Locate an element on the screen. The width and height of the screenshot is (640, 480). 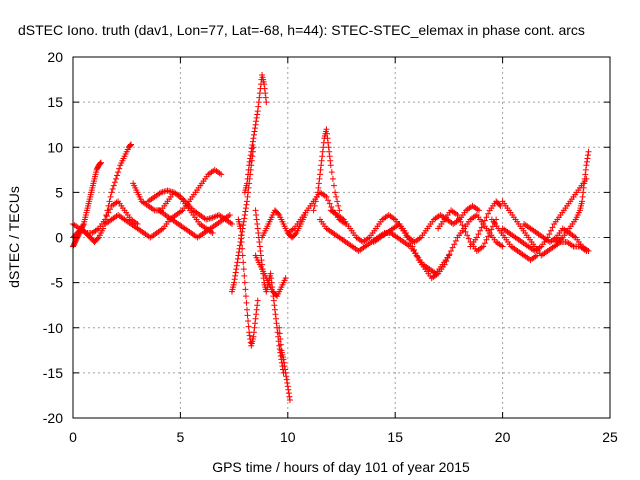
y-tick-label: 10 is located at coordinates (55, 147).